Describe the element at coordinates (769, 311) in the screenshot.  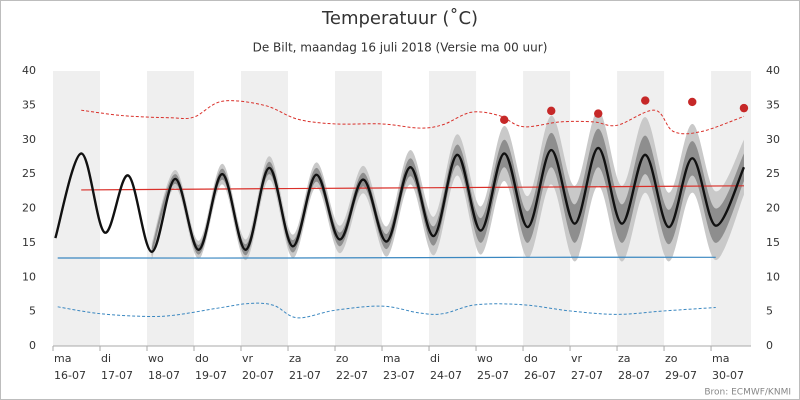
I see `y2-tick-label: 5` at that location.